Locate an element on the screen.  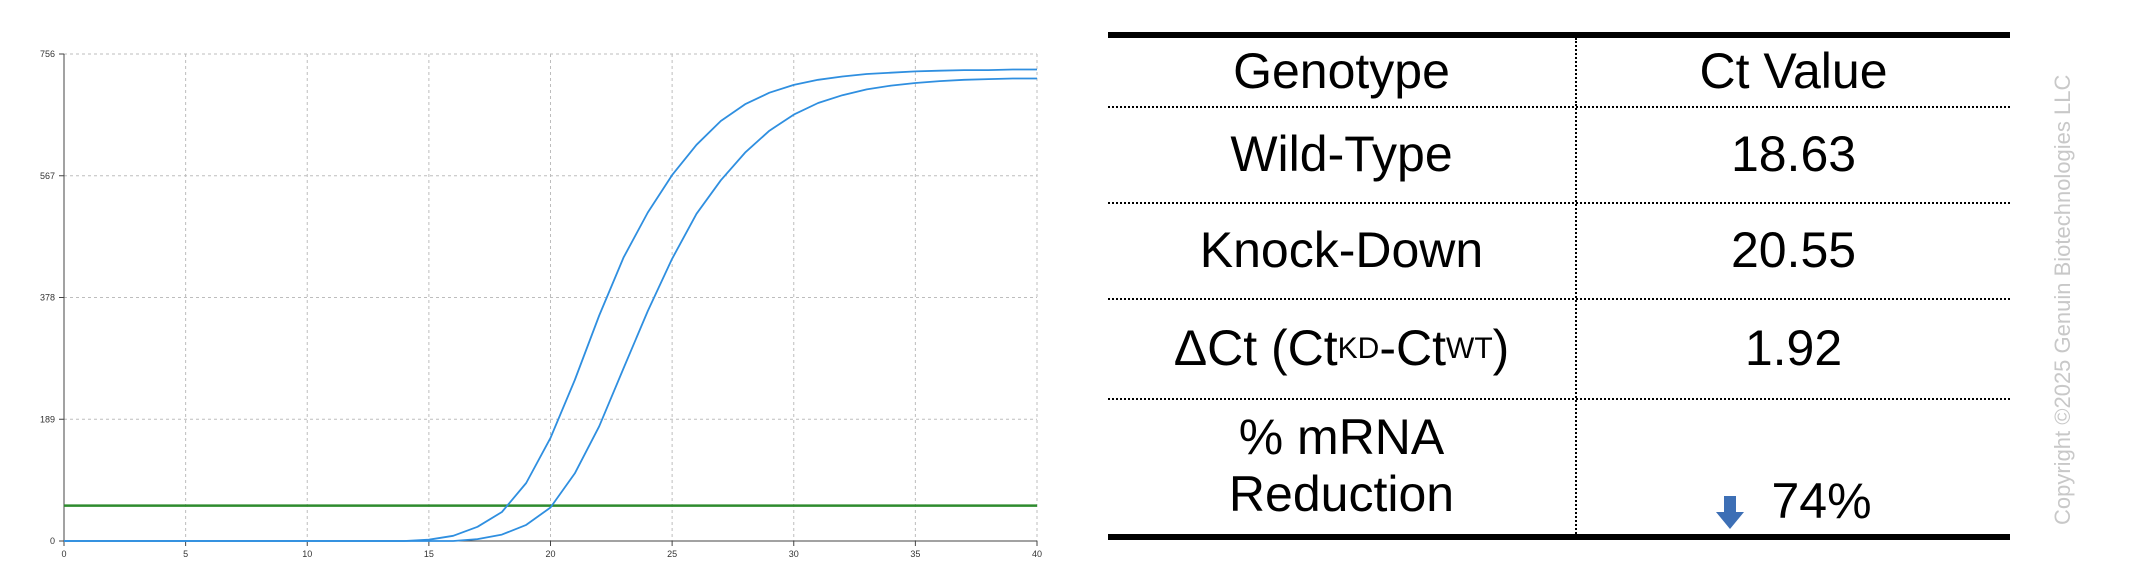
table-row-knock-down: Knock-Down 20.55 is located at coordinates (1559, 252).